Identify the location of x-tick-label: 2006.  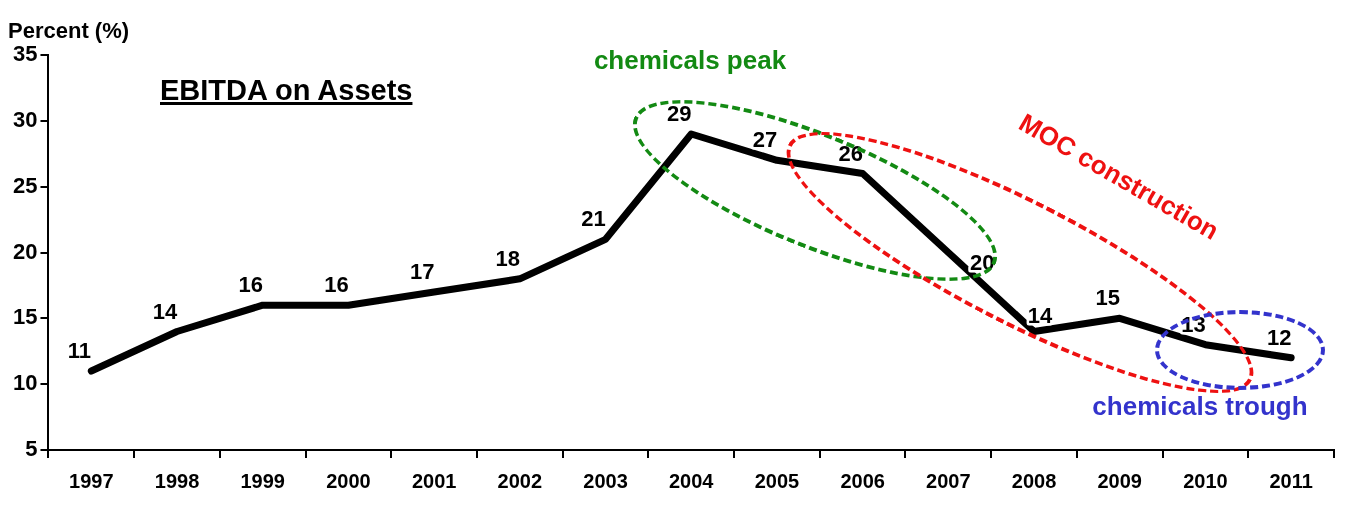
(862, 480).